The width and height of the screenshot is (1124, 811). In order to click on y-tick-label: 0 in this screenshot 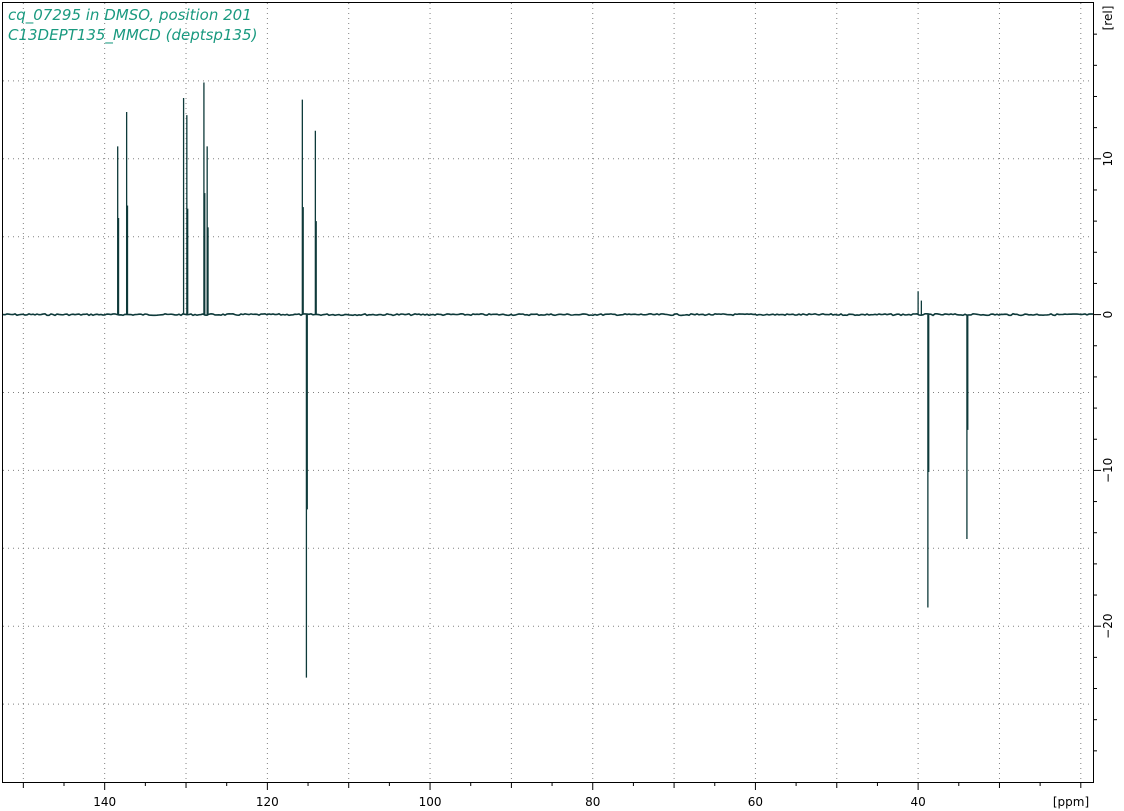, I will do `click(1108, 315)`.